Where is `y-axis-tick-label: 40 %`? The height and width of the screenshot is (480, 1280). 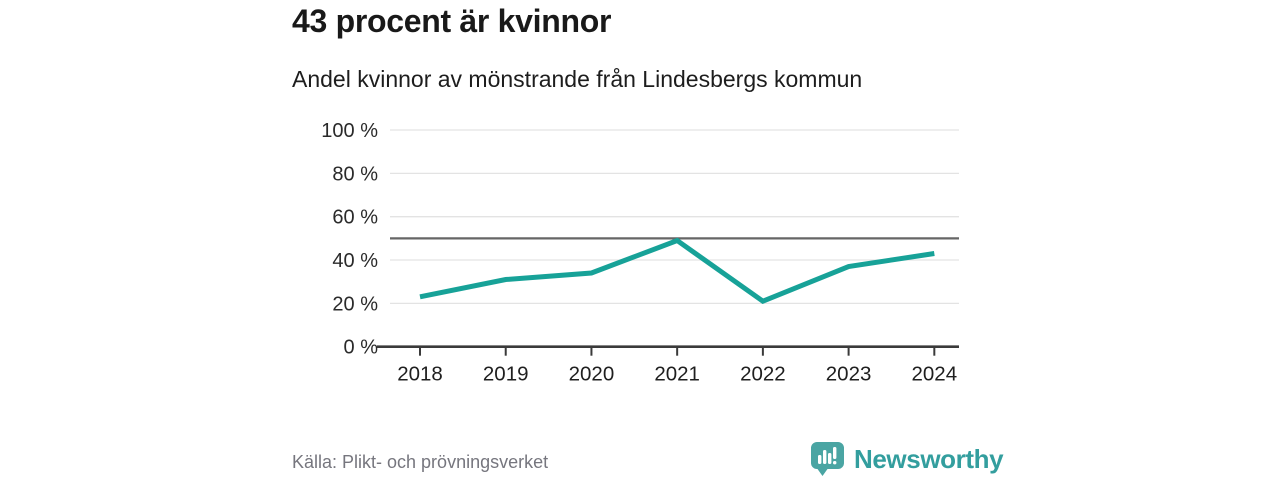
y-axis-tick-label: 40 % is located at coordinates (355, 261).